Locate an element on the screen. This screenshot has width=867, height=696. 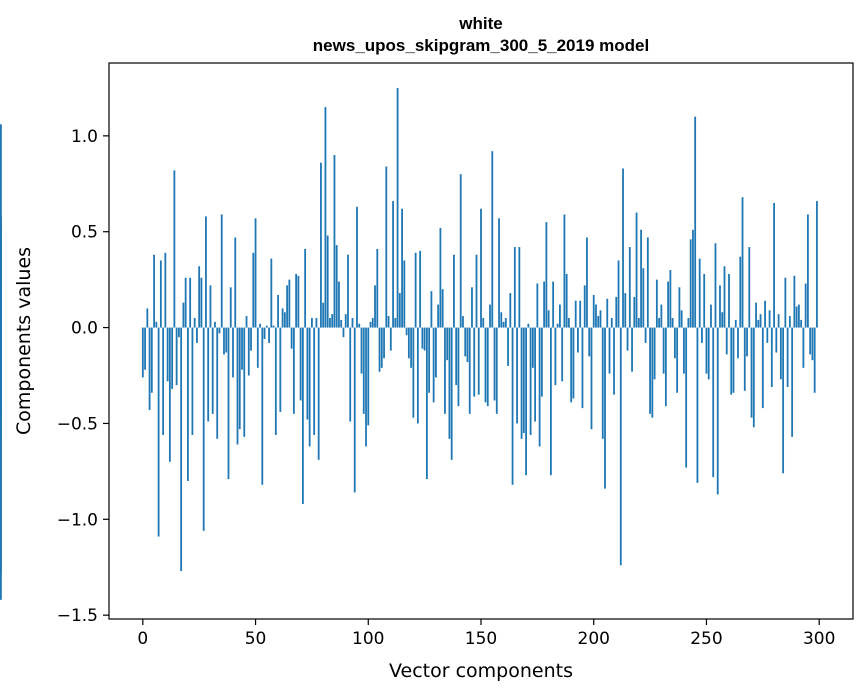
x-tick-label: 0 is located at coordinates (142, 639).